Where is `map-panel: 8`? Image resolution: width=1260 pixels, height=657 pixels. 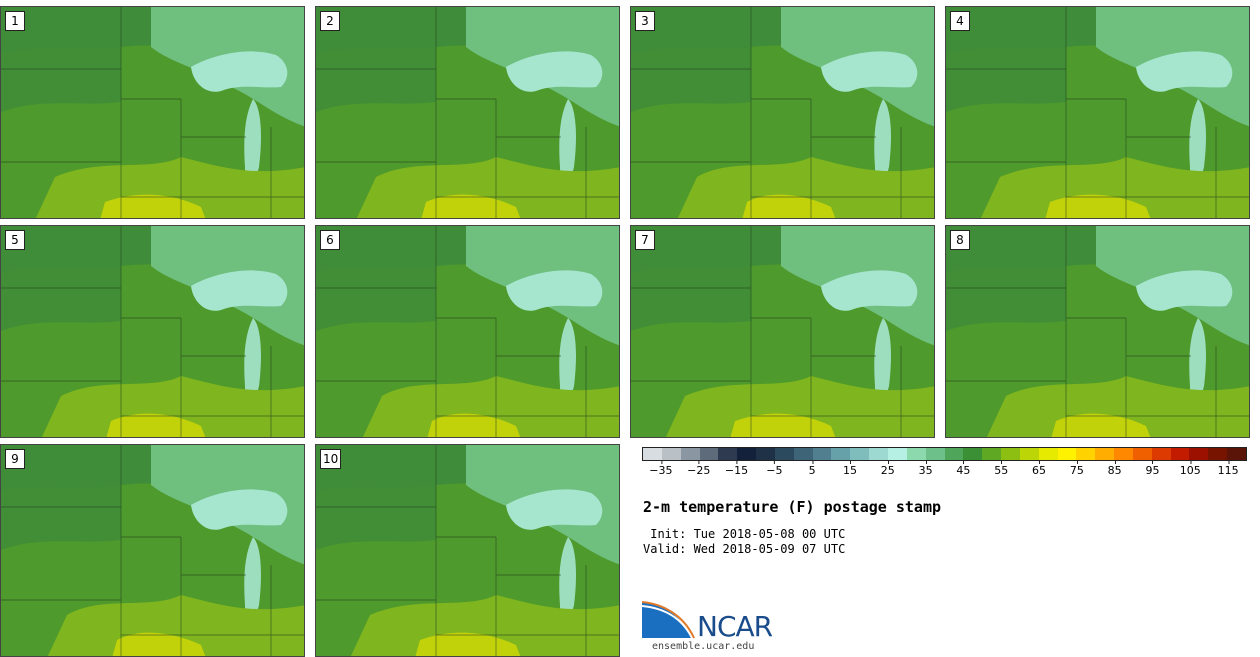 map-panel: 8 is located at coordinates (1097, 331).